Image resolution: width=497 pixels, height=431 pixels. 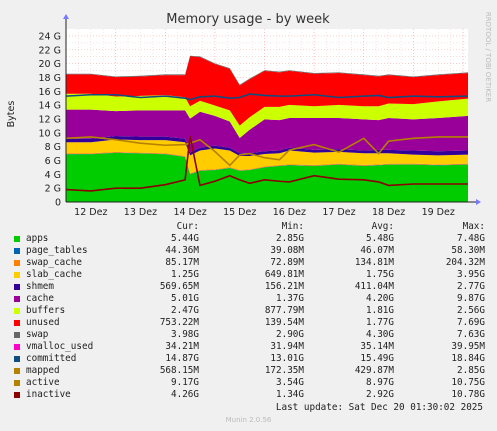 What do you see at coordinates (380, 310) in the screenshot?
I see `legend-avg: 1.81G` at bounding box center [380, 310].